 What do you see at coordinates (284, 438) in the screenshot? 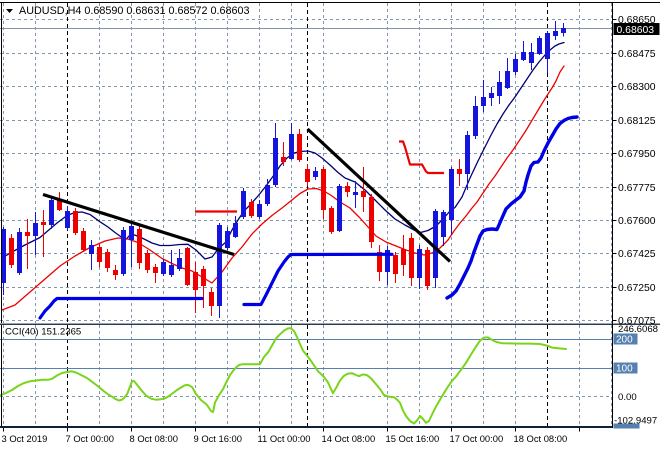
I see `svg-text: 11 Oct 00:00` at bounding box center [284, 438].